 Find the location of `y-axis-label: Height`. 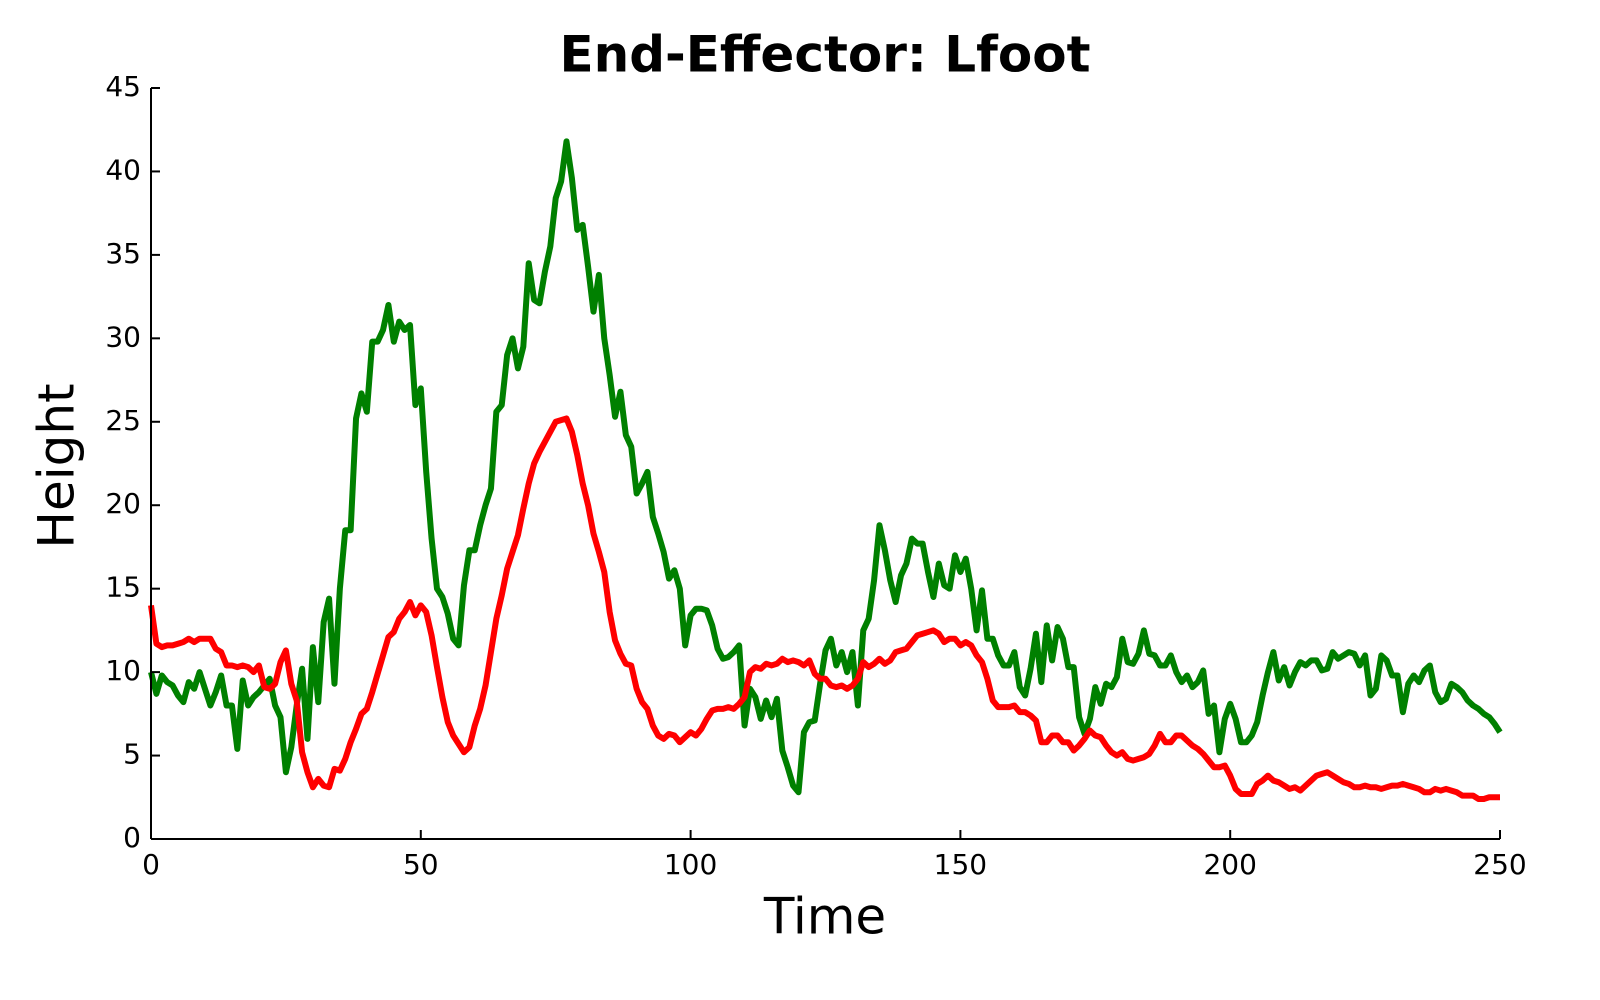

y-axis-label: Height is located at coordinates (57, 465).